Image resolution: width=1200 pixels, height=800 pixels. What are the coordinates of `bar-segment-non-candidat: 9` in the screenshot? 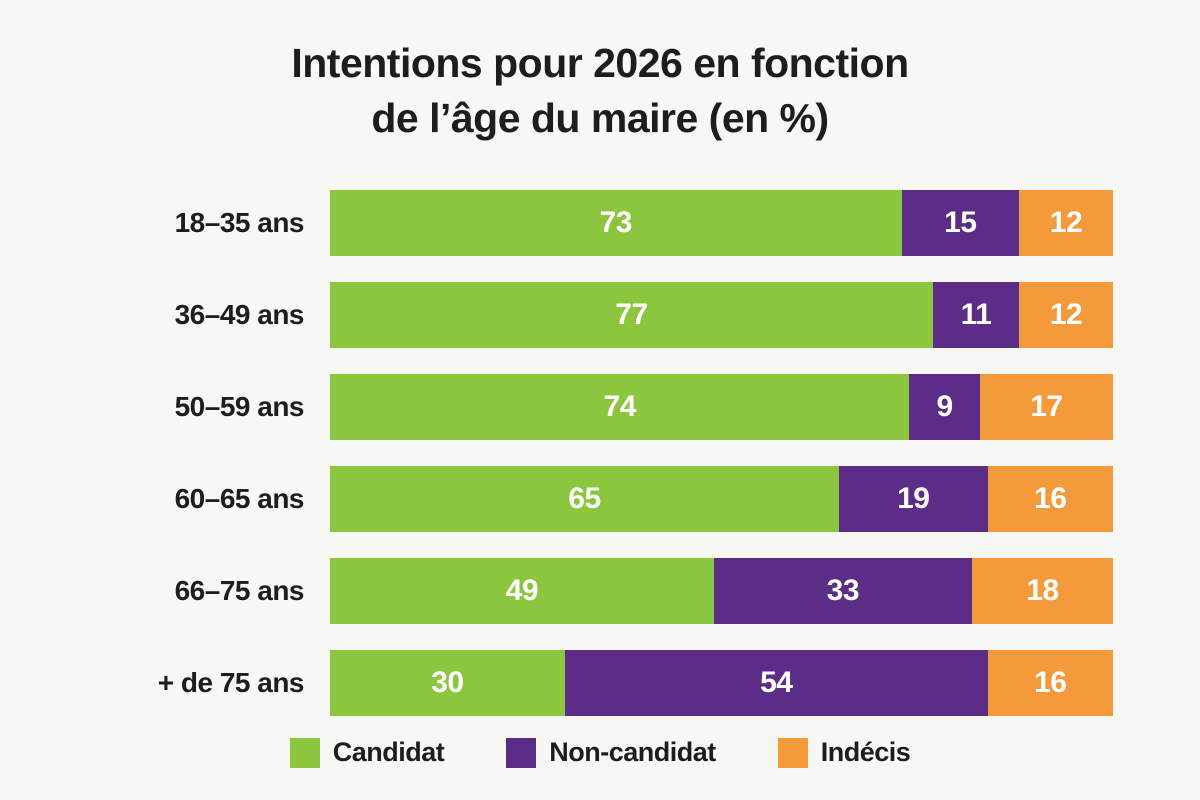 It's located at (944, 407).